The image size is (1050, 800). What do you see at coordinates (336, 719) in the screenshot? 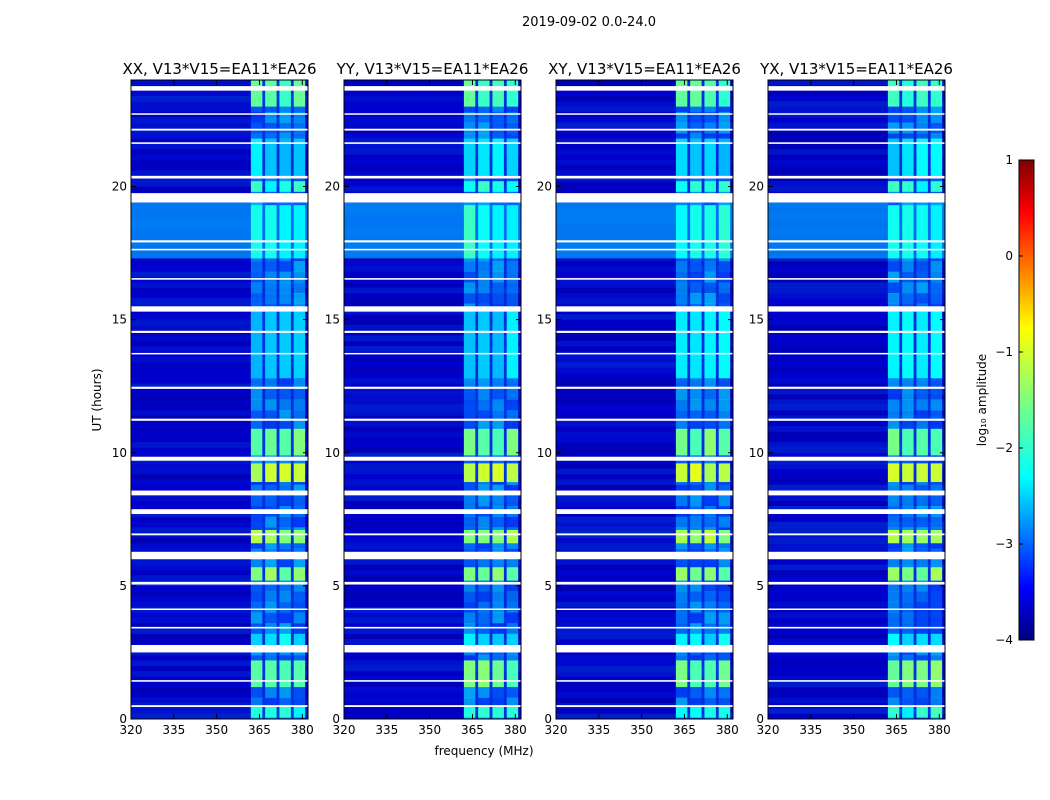
I see `y-tick-label: 0` at bounding box center [336, 719].